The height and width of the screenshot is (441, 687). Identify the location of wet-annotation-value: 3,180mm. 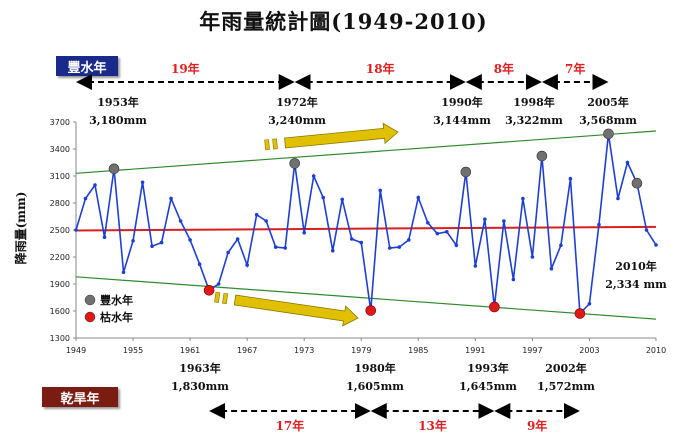
(118, 120).